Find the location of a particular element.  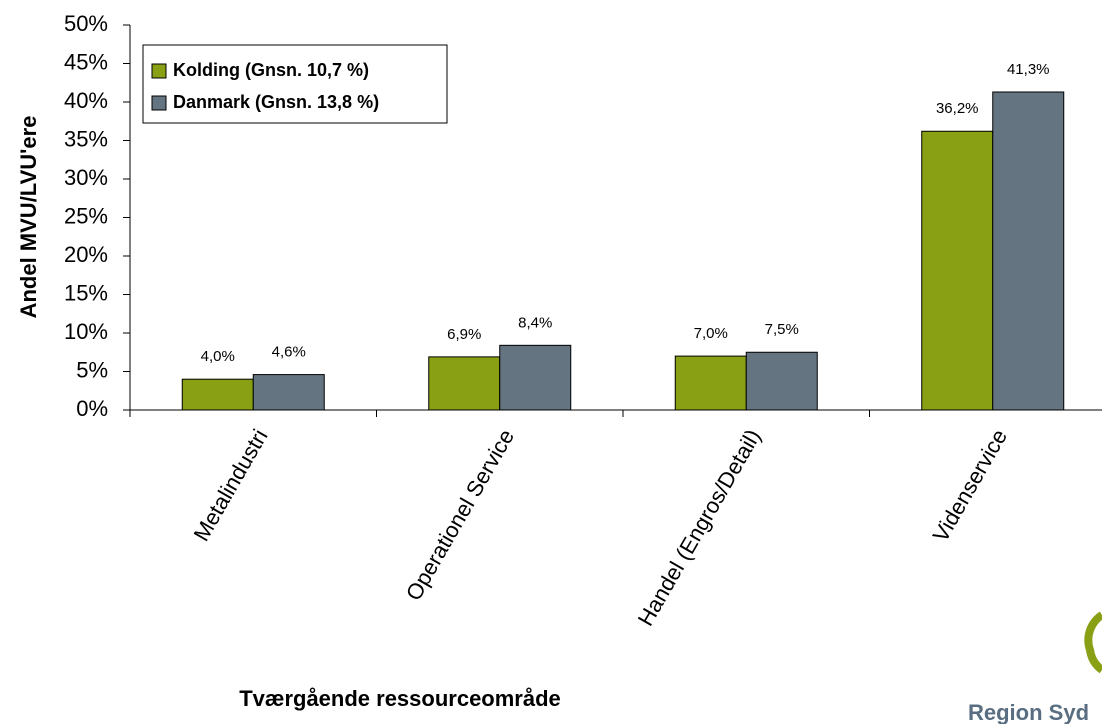

y-tick-label: 15% is located at coordinates (86, 292).